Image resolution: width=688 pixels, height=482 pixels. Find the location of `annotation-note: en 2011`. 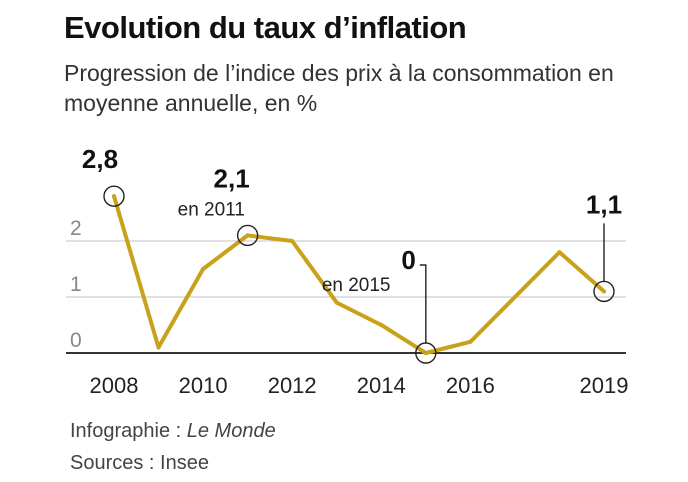

annotation-note: en 2011 is located at coordinates (211, 209).